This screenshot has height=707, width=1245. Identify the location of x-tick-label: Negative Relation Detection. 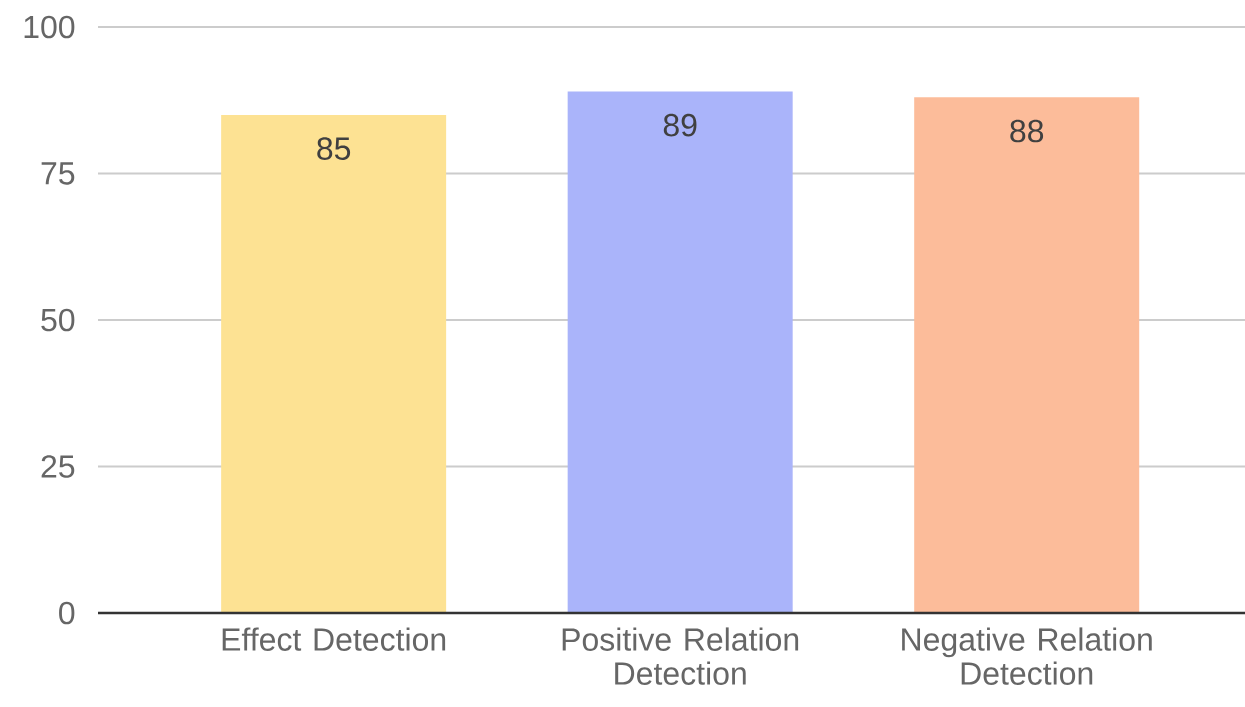
(1027, 656).